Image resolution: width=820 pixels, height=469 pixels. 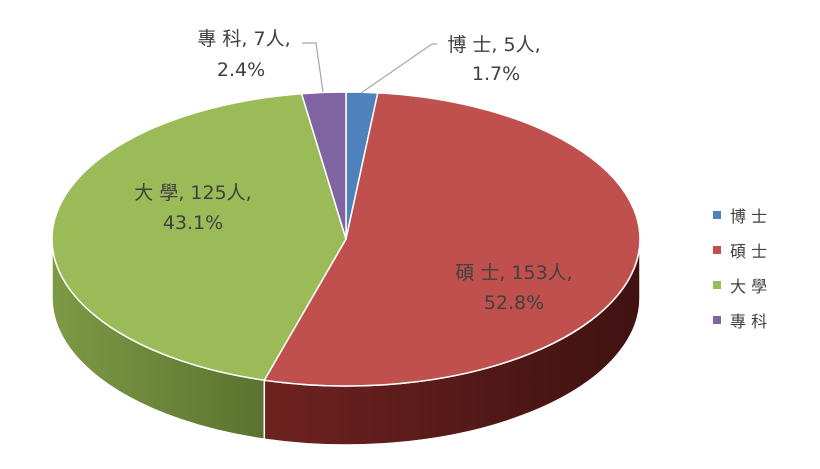 I want to click on legend-label-boshi: 博 士, so click(x=748, y=216).